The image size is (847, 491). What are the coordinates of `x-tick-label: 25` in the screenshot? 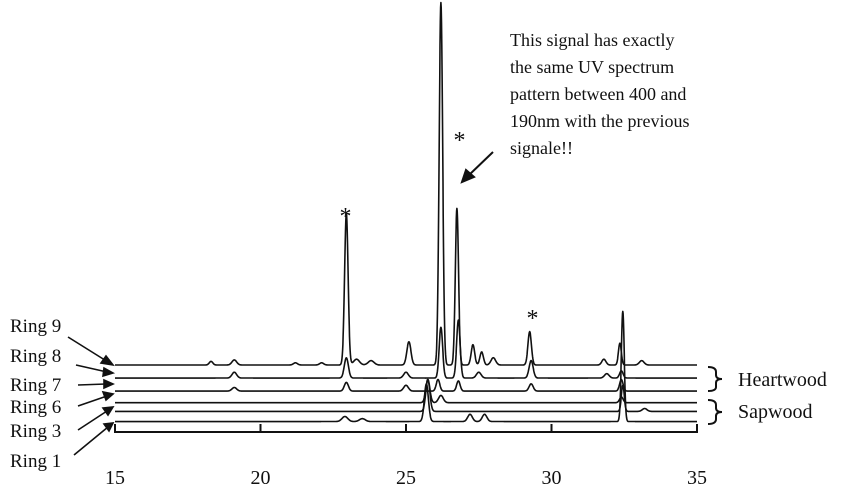 It's located at (406, 478).